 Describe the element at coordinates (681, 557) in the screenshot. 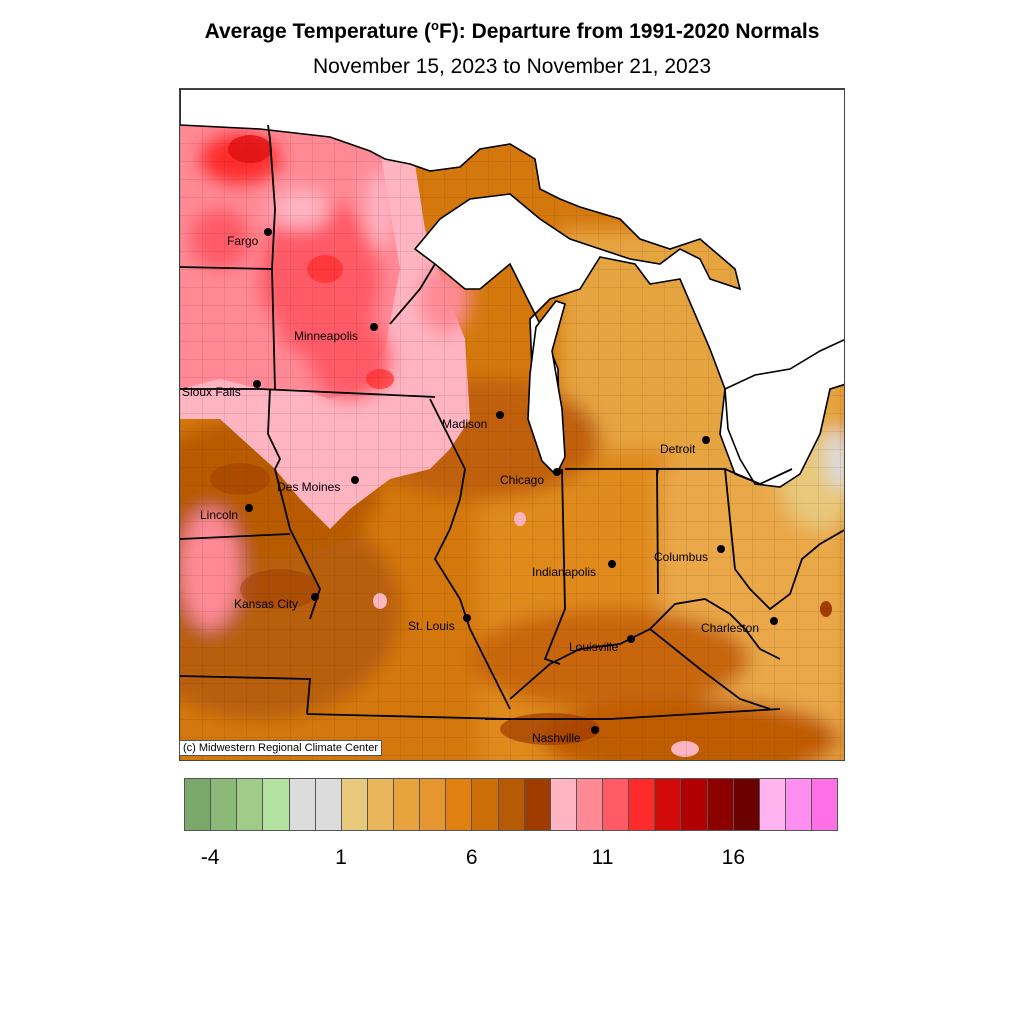

I see `svg-text: Columbus` at that location.